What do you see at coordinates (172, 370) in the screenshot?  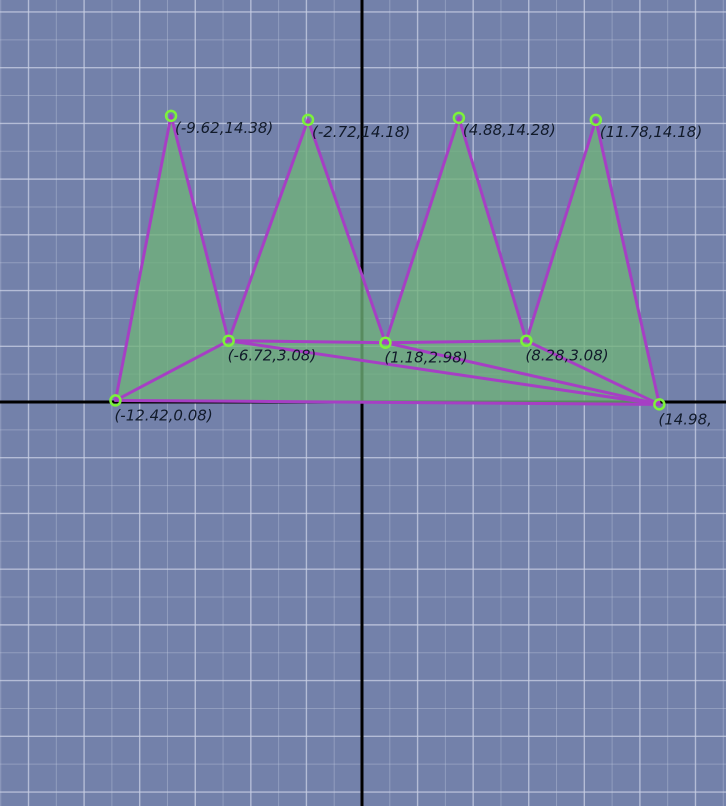 I see `edge-A-C` at bounding box center [172, 370].